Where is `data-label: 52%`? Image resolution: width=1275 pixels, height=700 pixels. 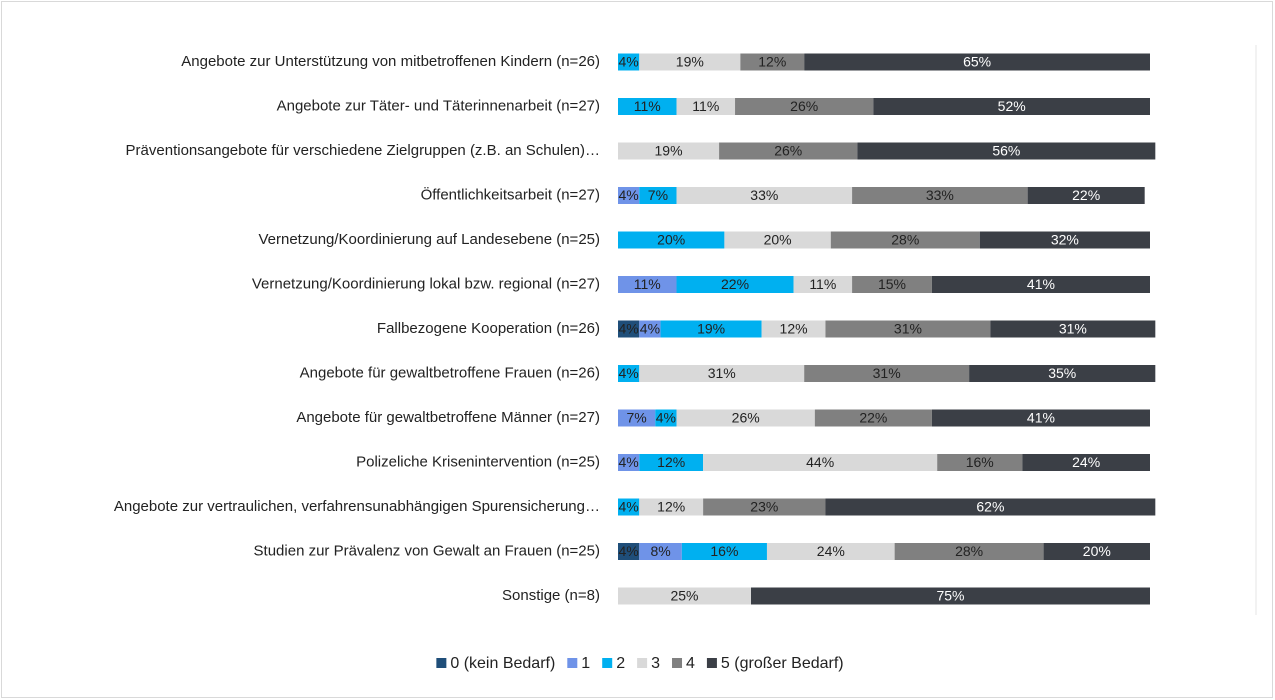 data-label: 52% is located at coordinates (1012, 106).